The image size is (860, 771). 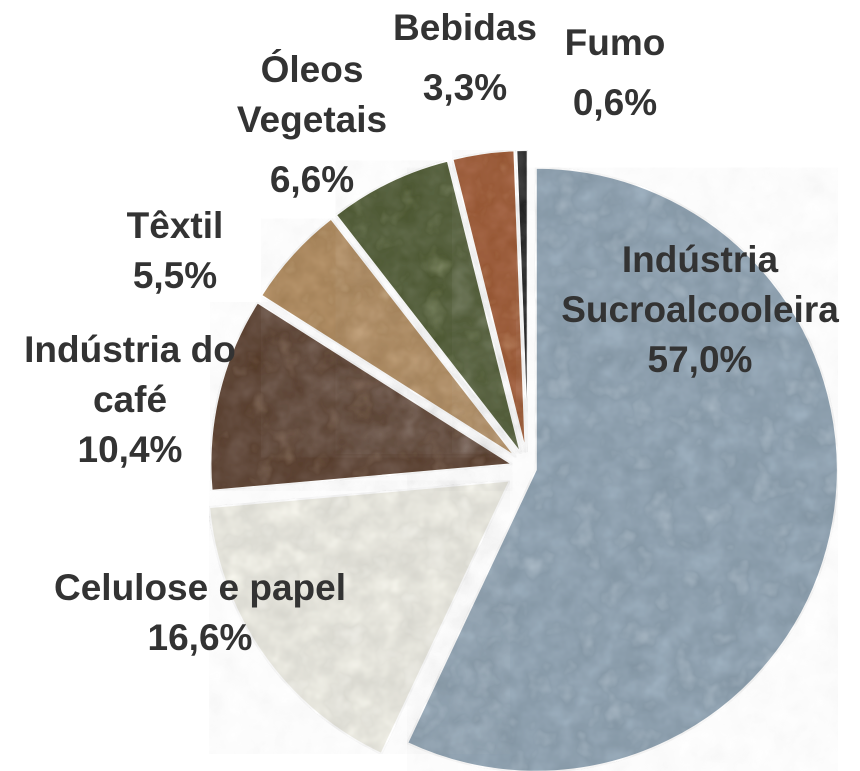 I want to click on value-label: 16,6%, so click(x=200, y=637).